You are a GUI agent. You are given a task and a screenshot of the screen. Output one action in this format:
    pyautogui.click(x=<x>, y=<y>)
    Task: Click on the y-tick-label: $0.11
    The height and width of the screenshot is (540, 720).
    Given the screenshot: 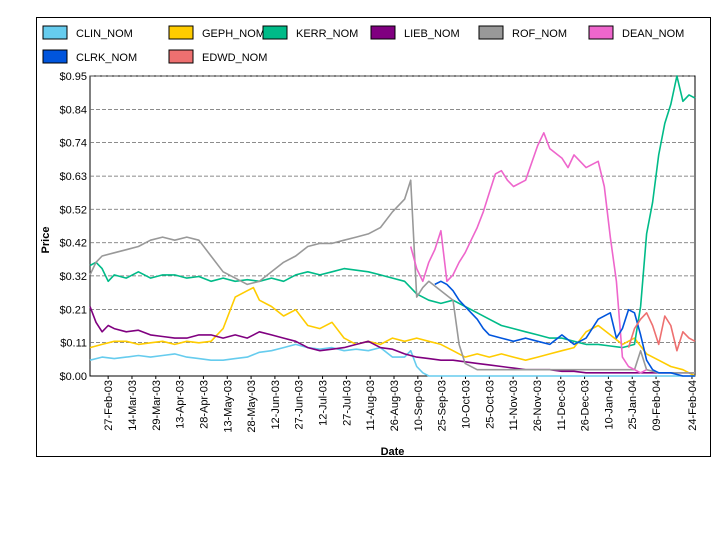 What is the action you would take?
    pyautogui.click(x=73, y=344)
    